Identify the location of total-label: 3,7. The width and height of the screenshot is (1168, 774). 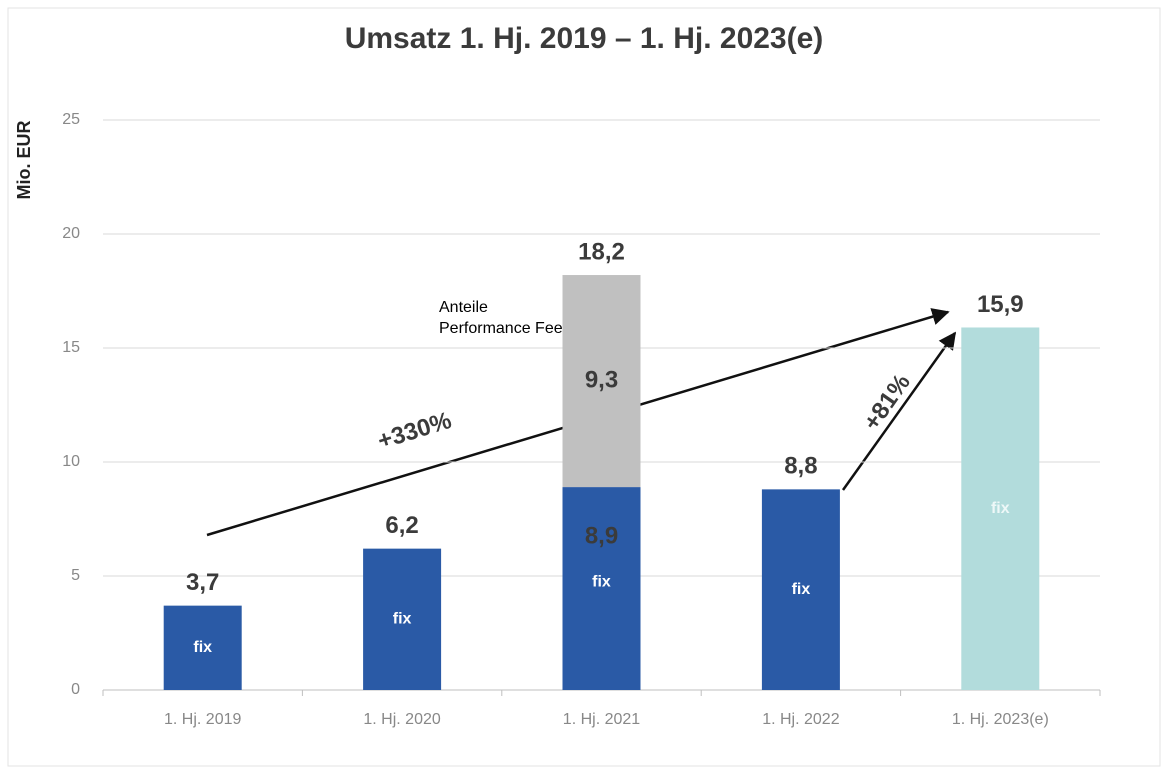
(202, 582).